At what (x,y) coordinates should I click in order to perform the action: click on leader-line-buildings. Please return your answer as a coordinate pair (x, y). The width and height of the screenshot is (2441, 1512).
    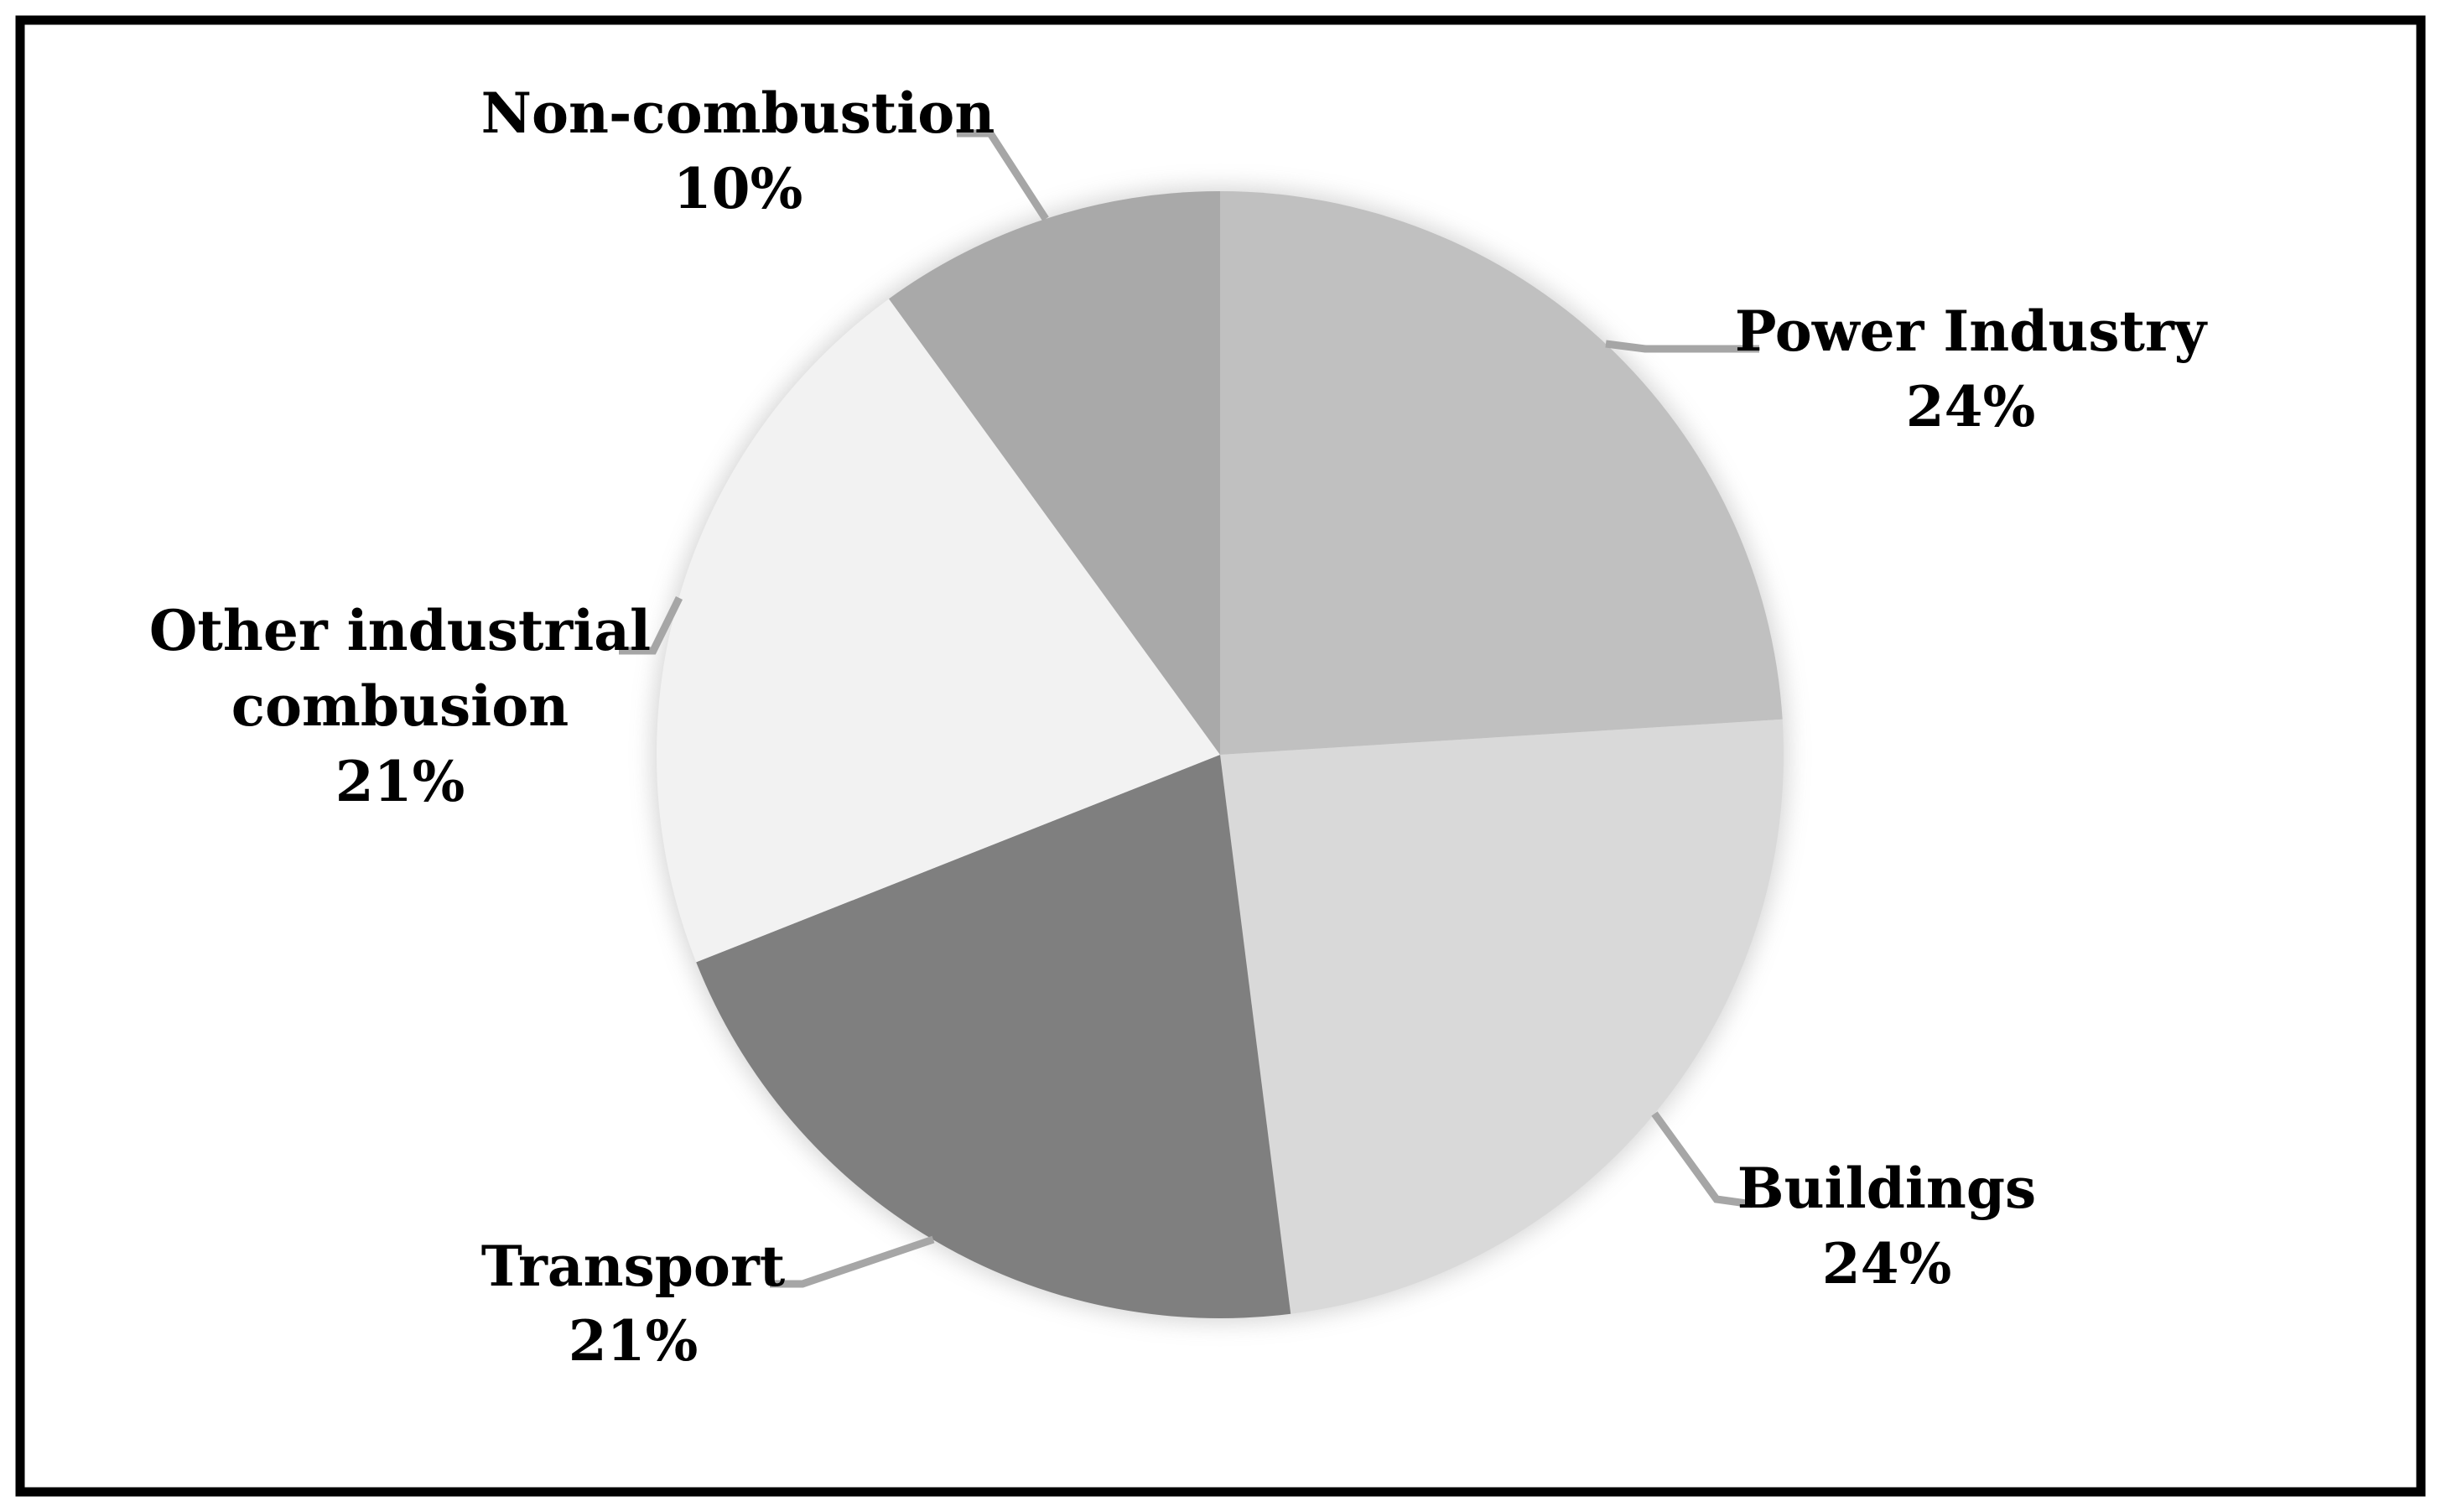
    Looking at the image, I should click on (1702, 1159).